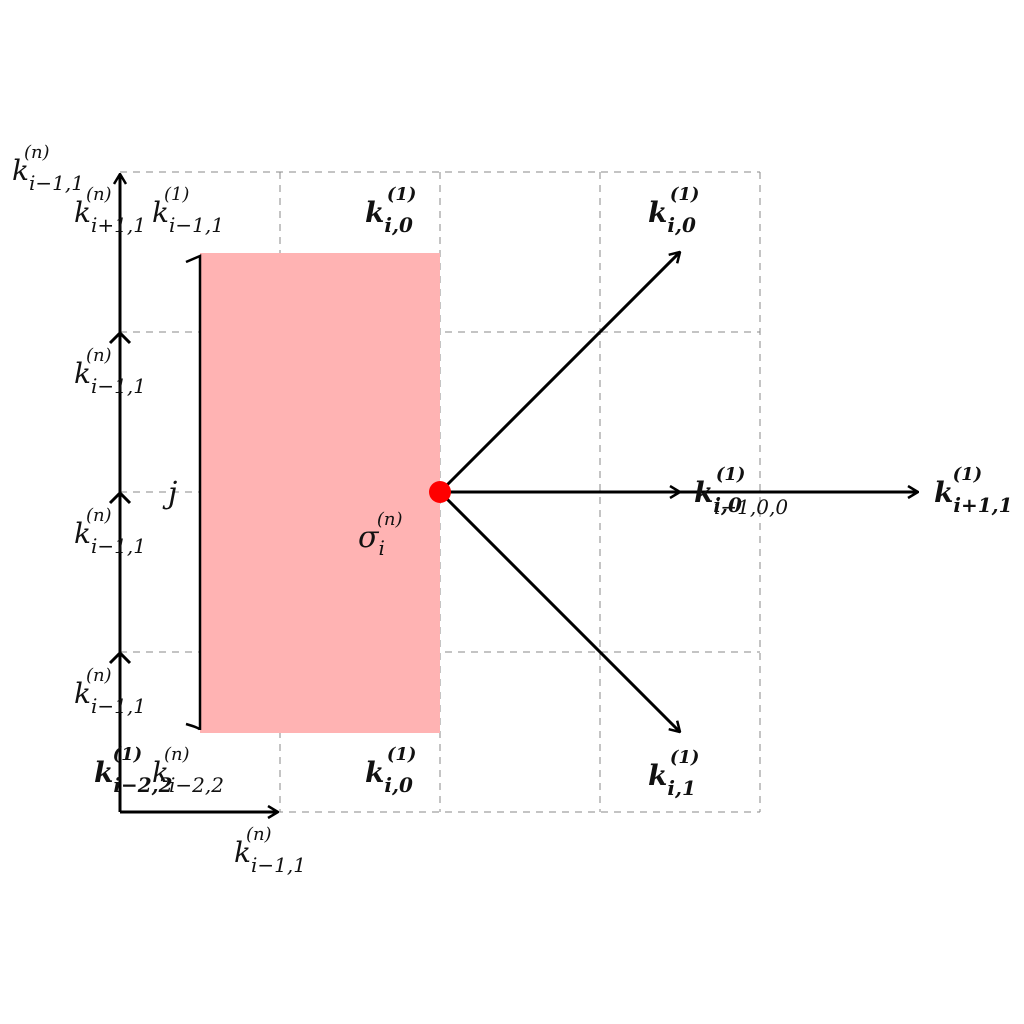  What do you see at coordinates (673, 210) in the screenshot?
I see `arrow-label-upper-right: ki,0(1)` at bounding box center [673, 210].